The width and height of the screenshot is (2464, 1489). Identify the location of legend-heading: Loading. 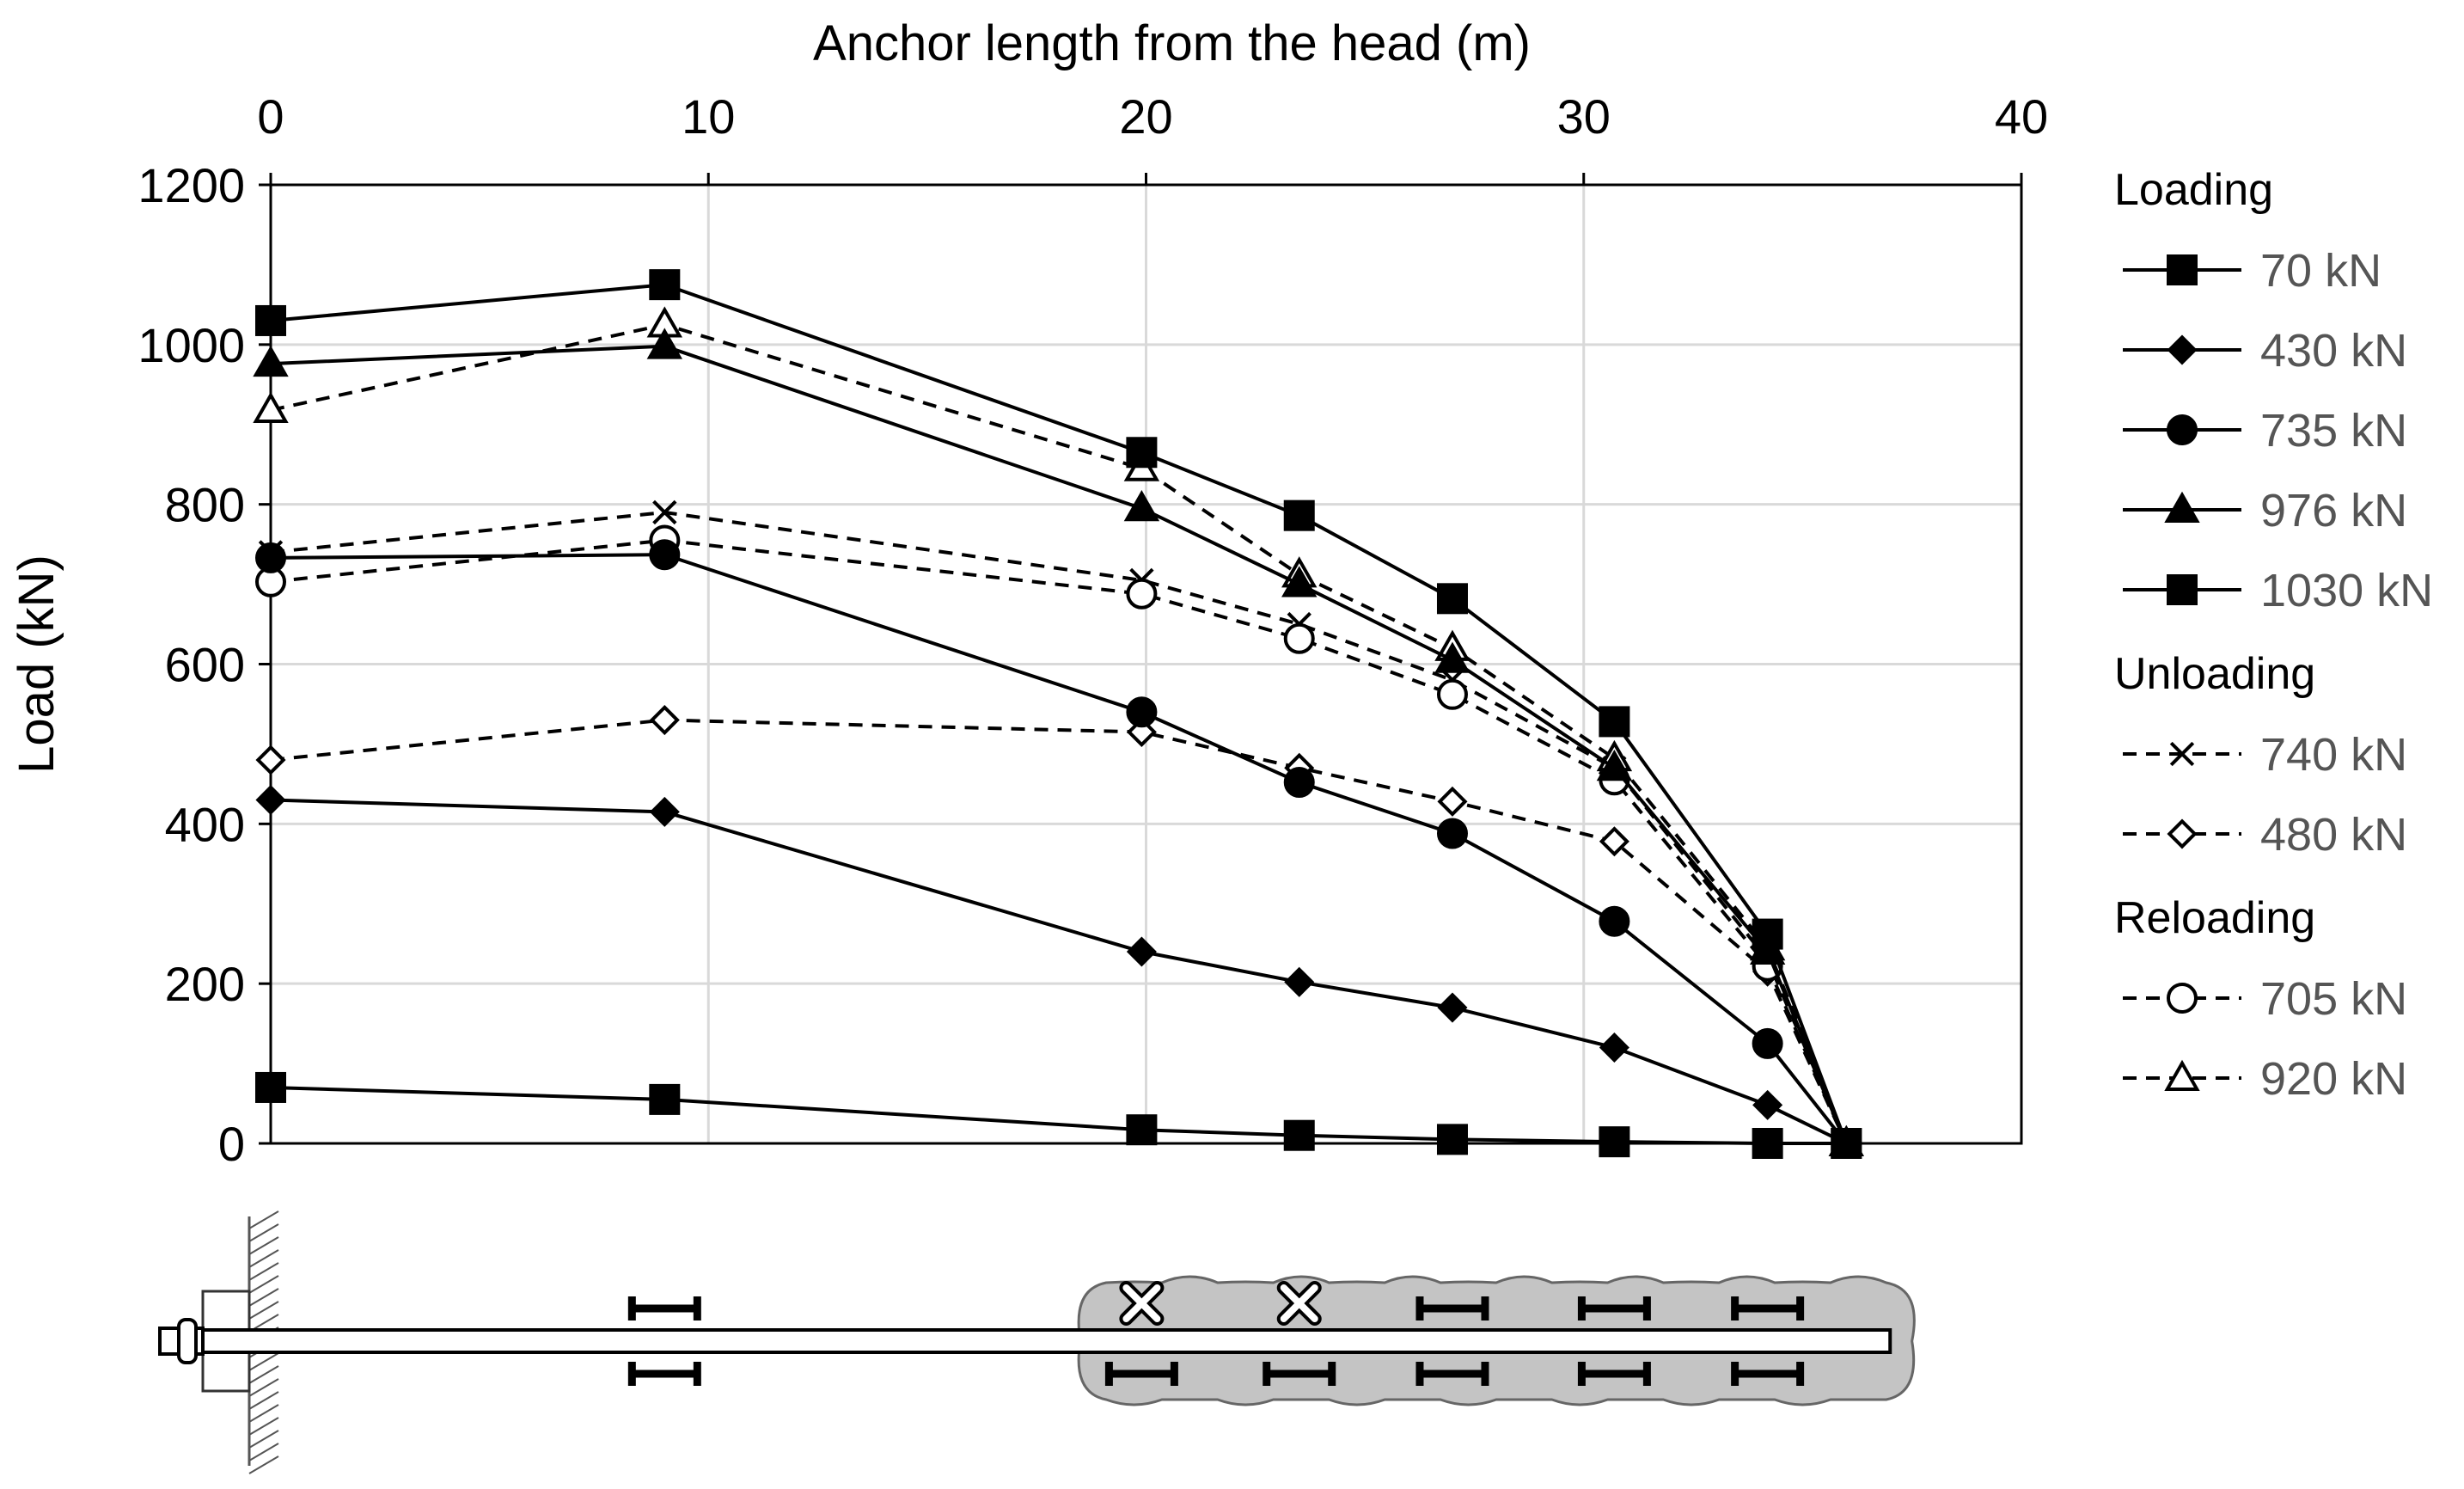
(2193, 190).